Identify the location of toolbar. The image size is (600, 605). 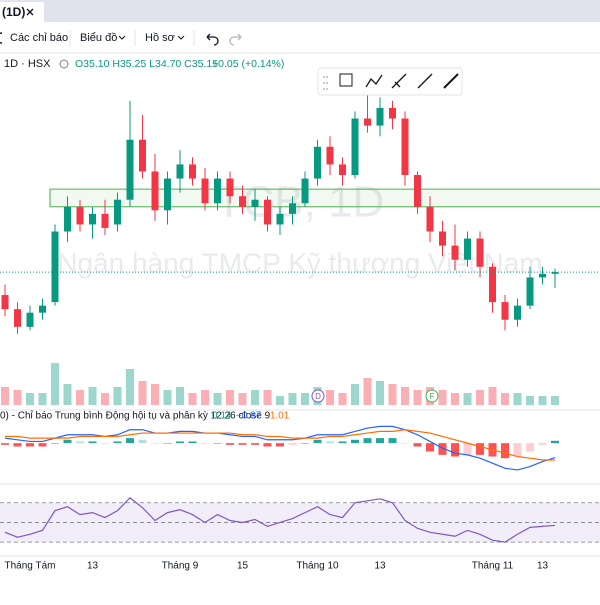
(300, 37).